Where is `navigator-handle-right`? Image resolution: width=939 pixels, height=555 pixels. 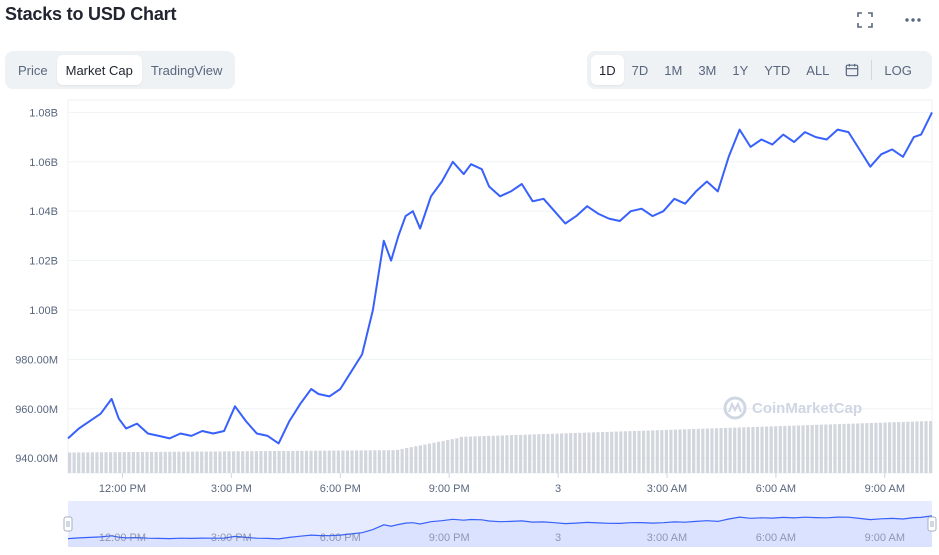
navigator-handle-right is located at coordinates (932, 524).